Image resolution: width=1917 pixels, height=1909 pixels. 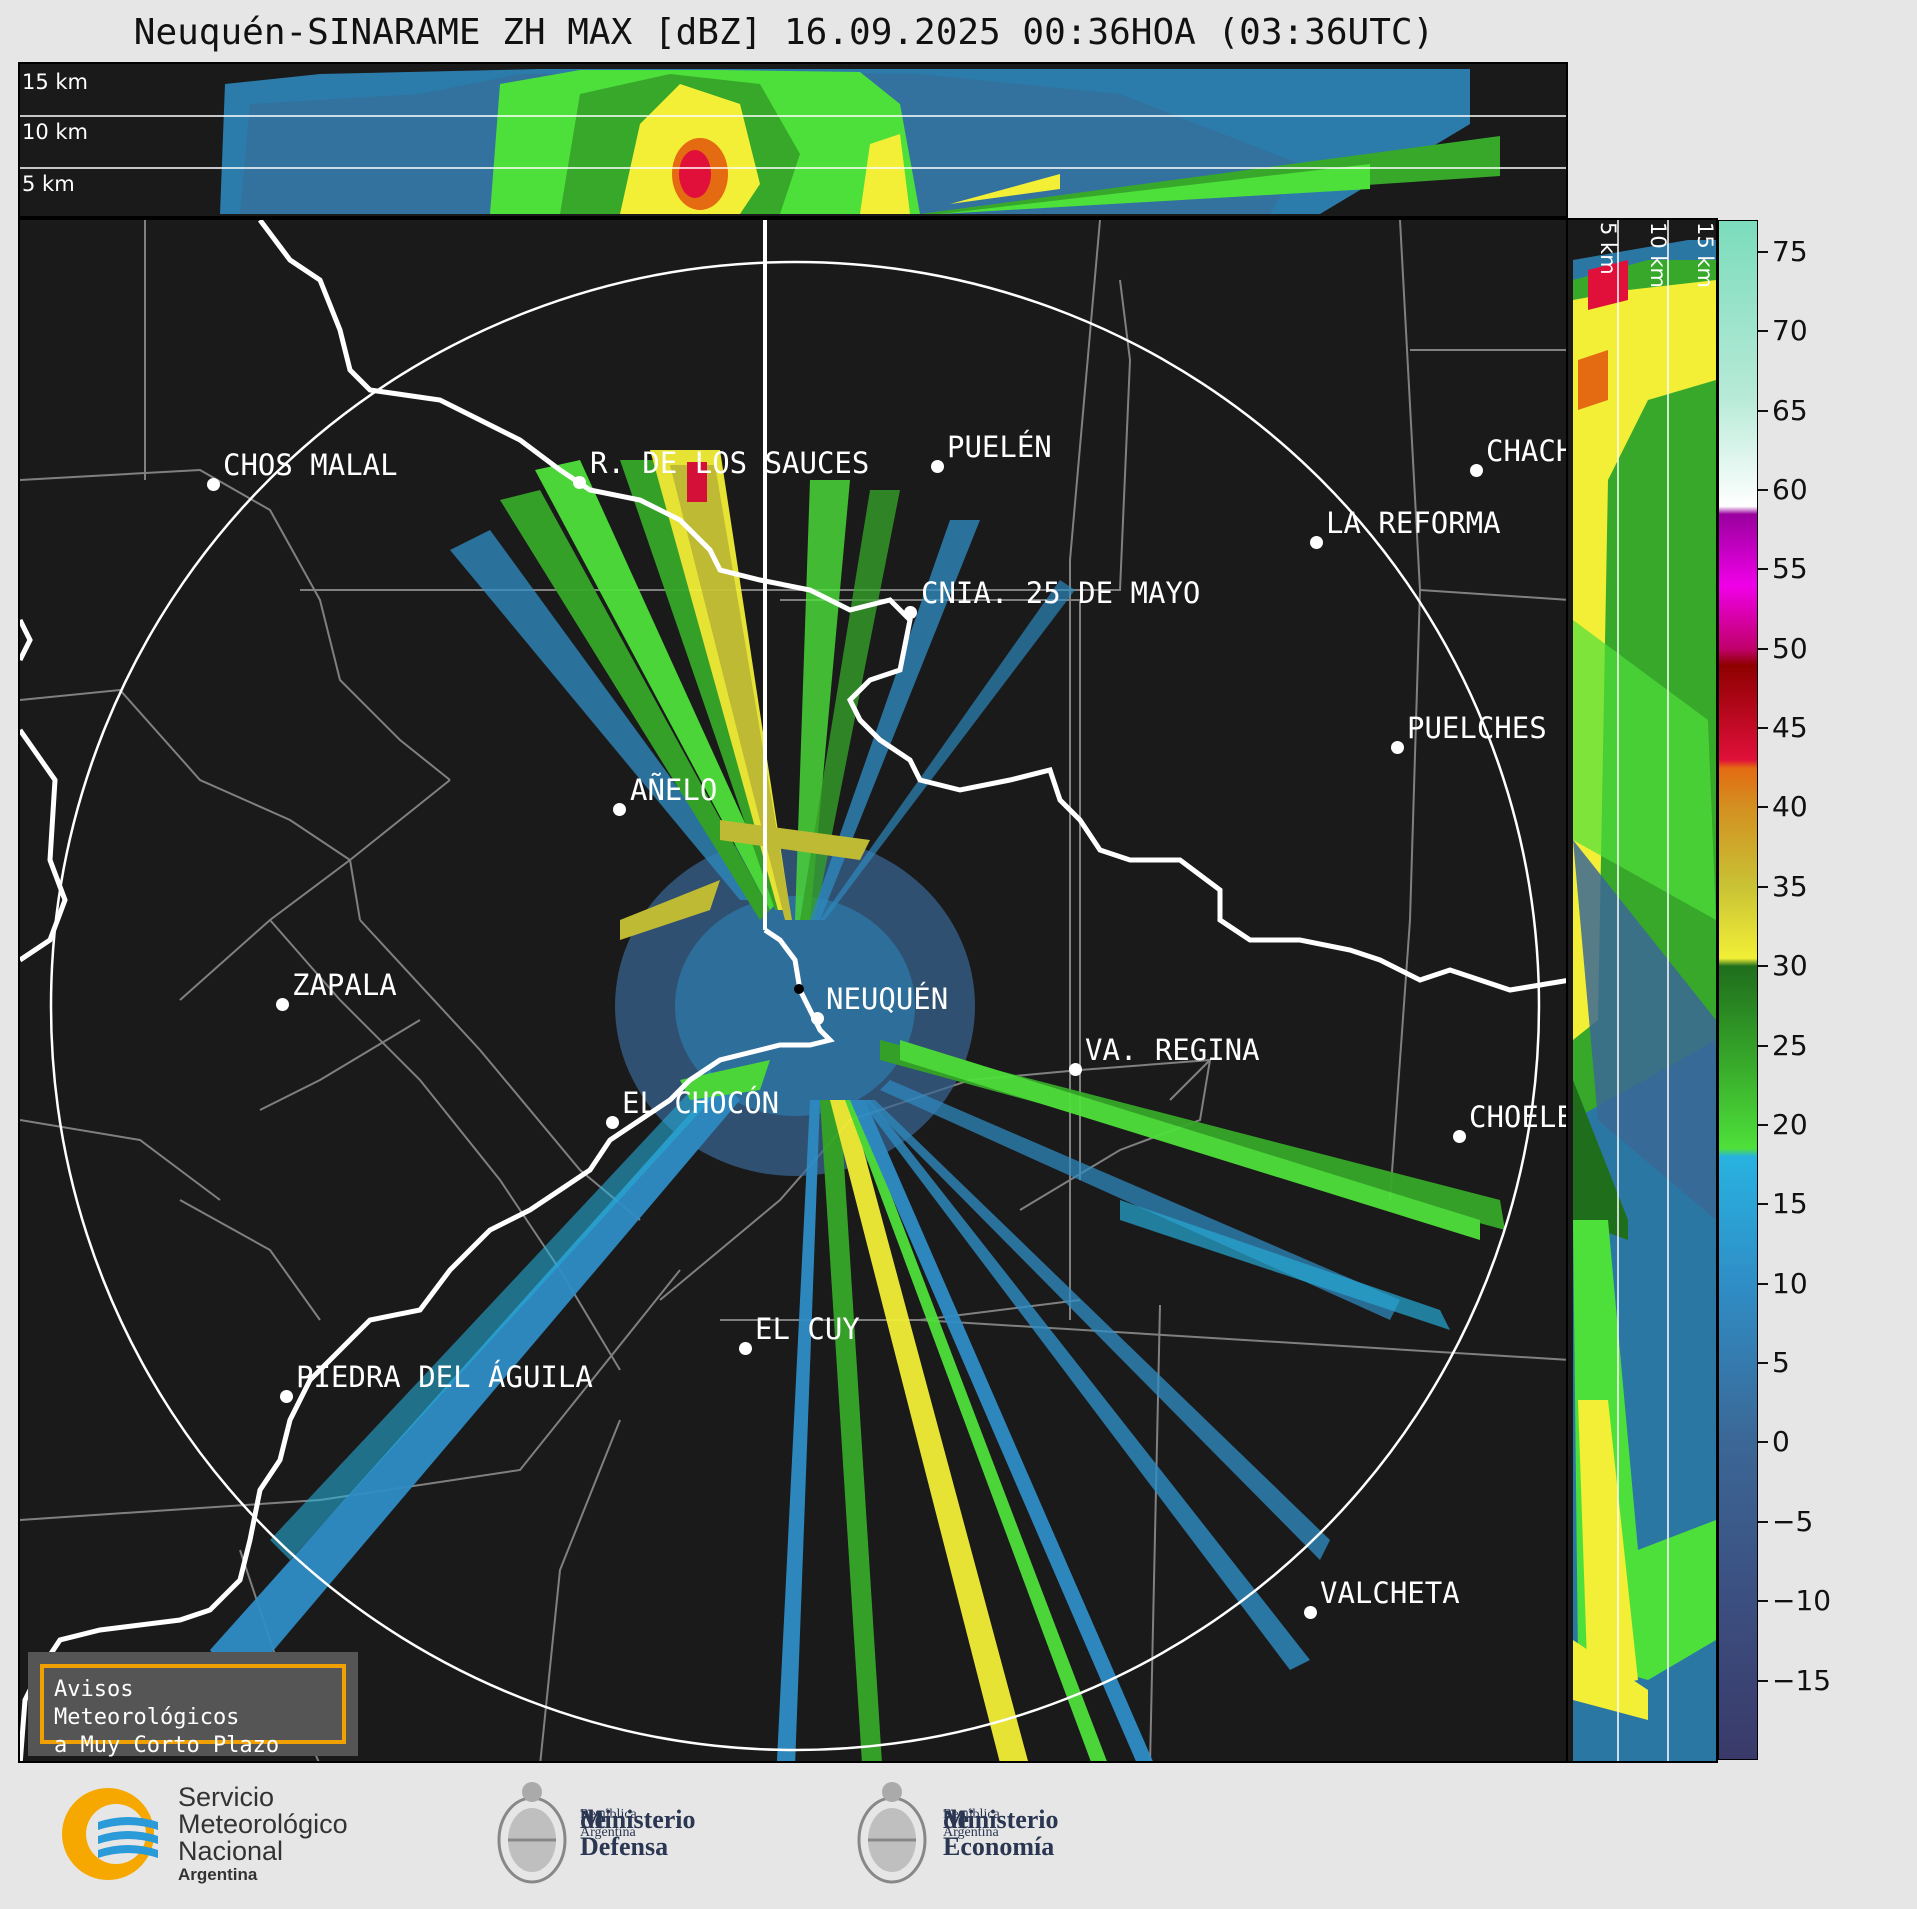 I want to click on colorbar-tick-label: 45, so click(x=1790, y=728).